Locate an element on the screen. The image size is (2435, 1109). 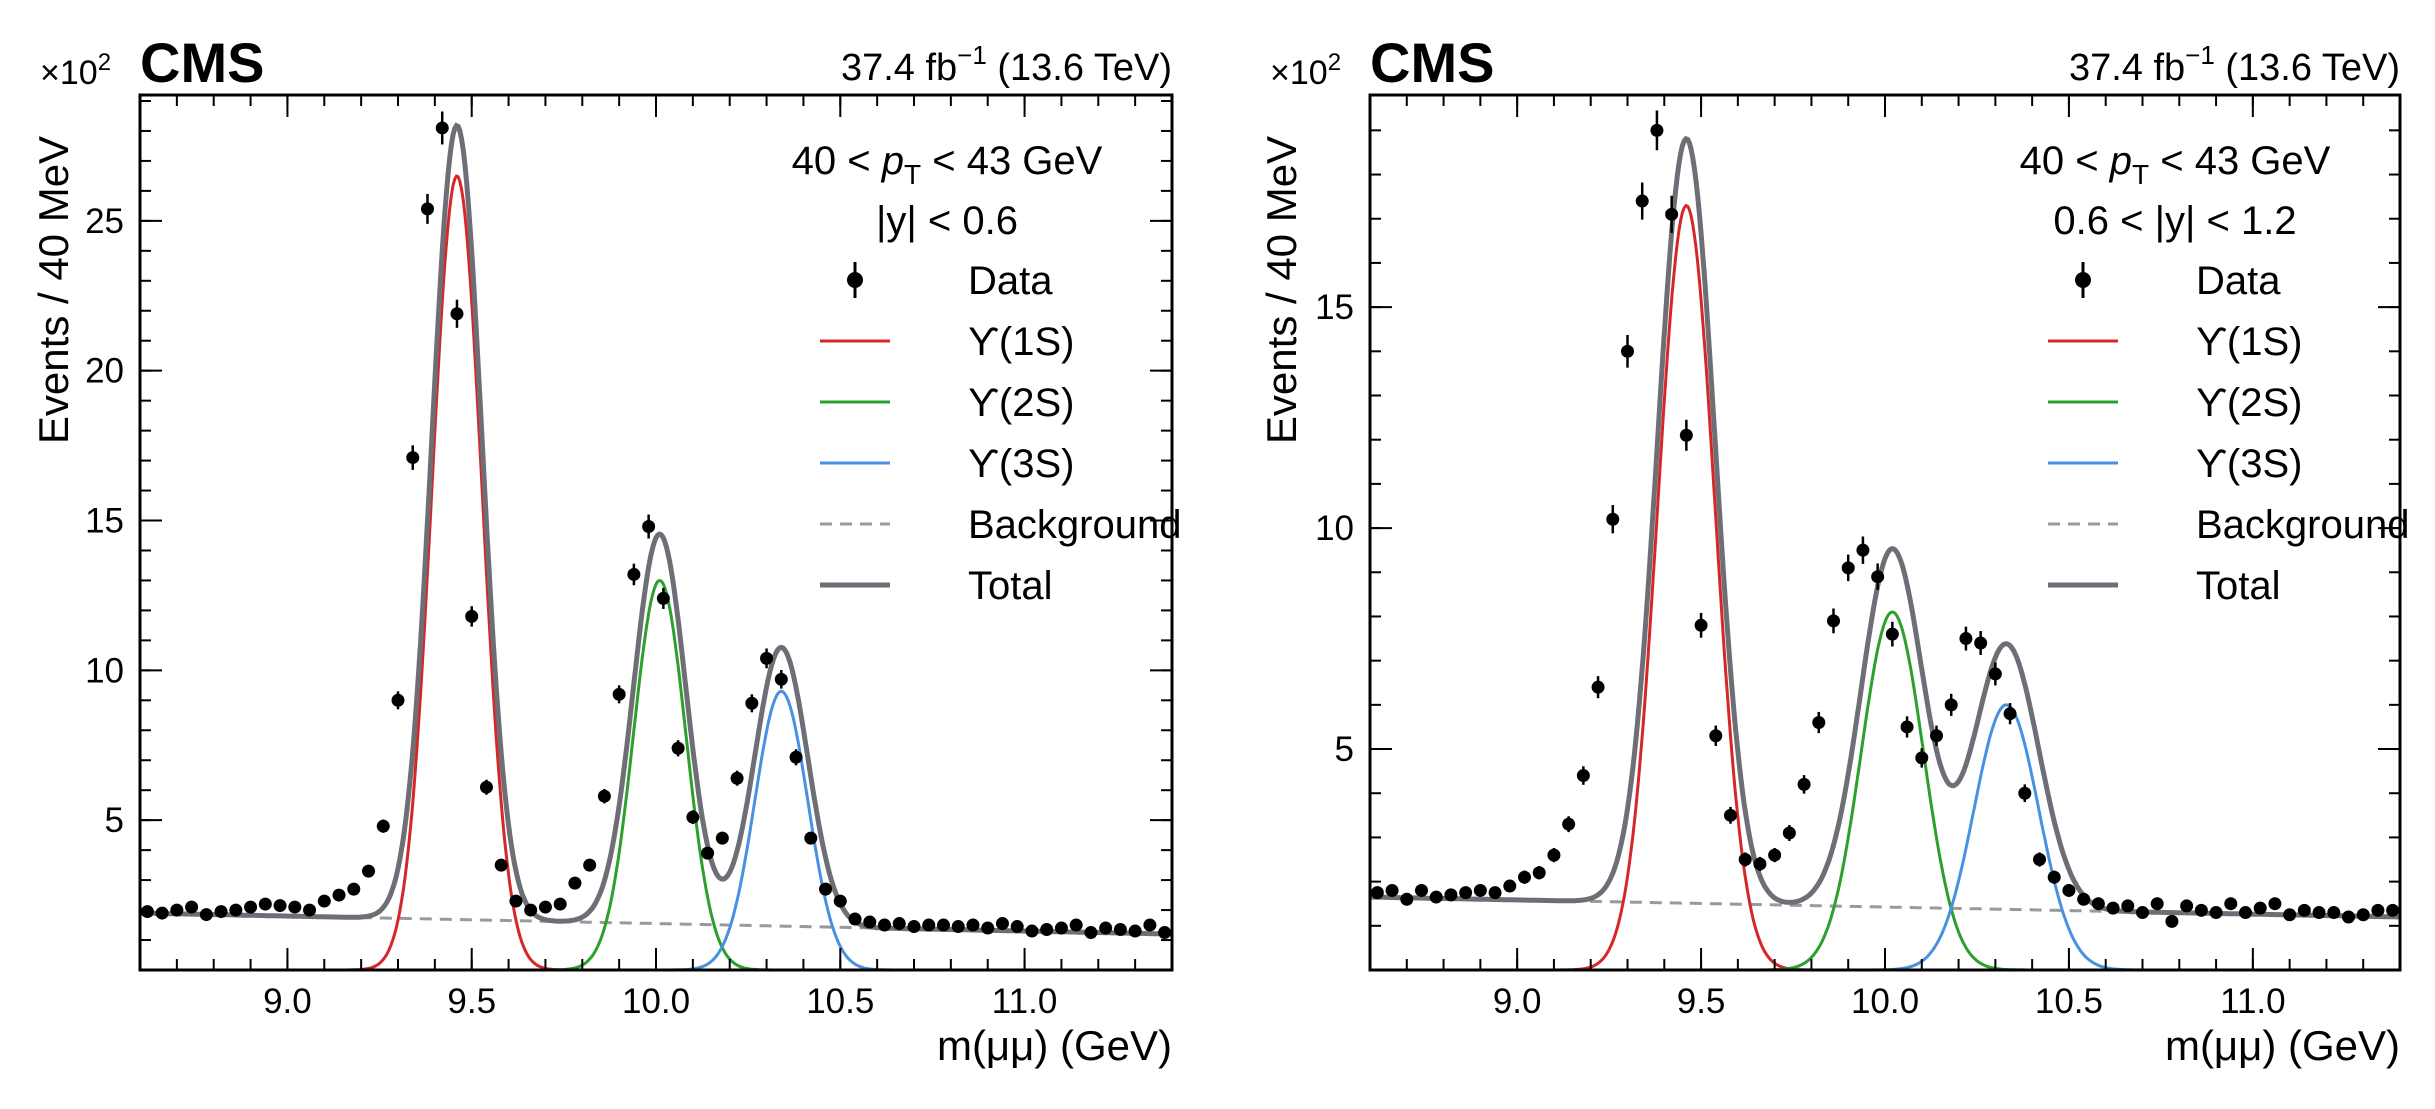
x-axis-title: m(μμ) (GeV) is located at coordinates (1054, 1045).